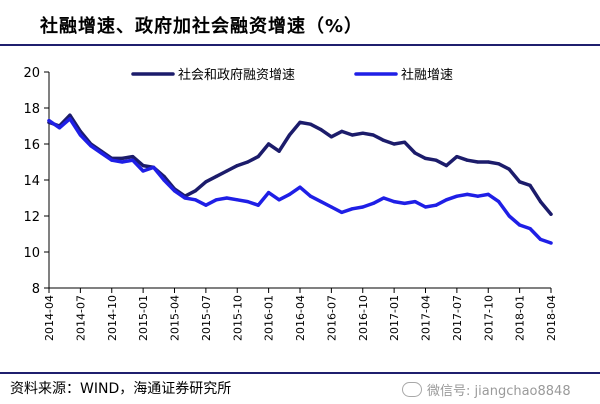 The image size is (600, 404). What do you see at coordinates (31, 145) in the screenshot?
I see `y-tick-label: 16` at bounding box center [31, 145].